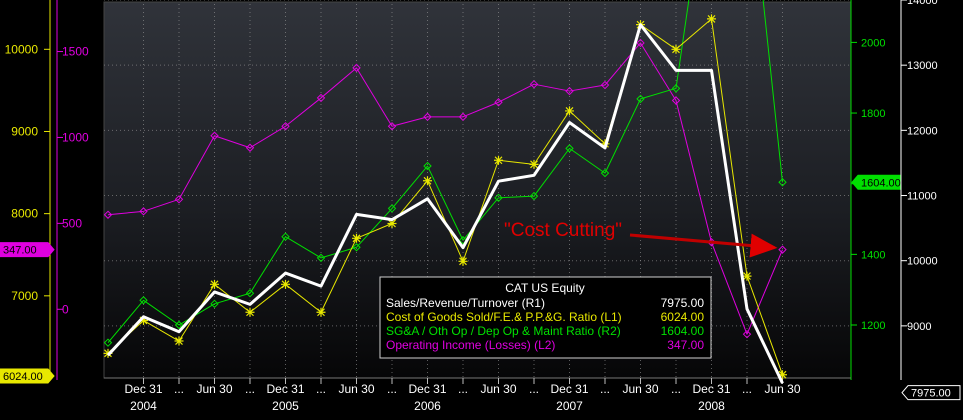 Image resolution: width=963 pixels, height=420 pixels. What do you see at coordinates (922, 66) in the screenshot?
I see `axis-tick-label: 13000` at bounding box center [922, 66].